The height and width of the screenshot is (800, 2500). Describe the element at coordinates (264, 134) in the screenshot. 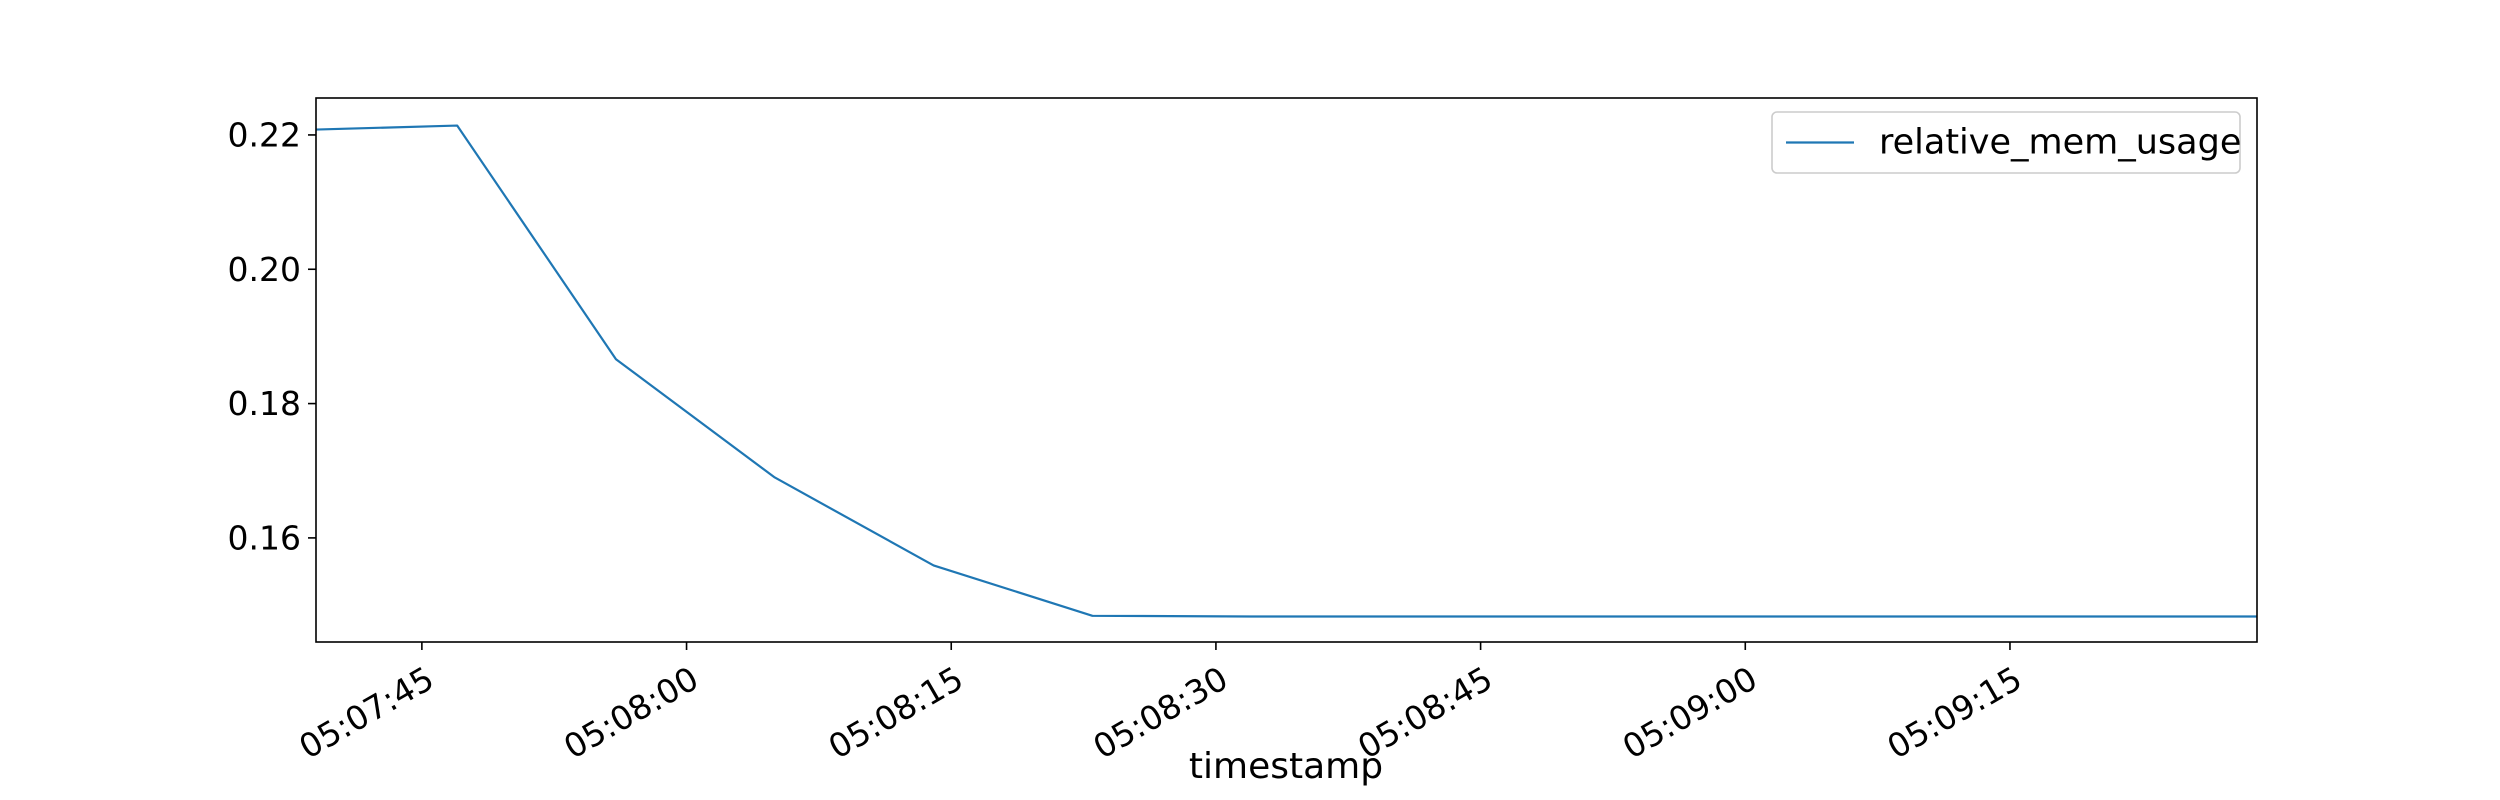

I see `y-tick-label-3: 0.22` at that location.